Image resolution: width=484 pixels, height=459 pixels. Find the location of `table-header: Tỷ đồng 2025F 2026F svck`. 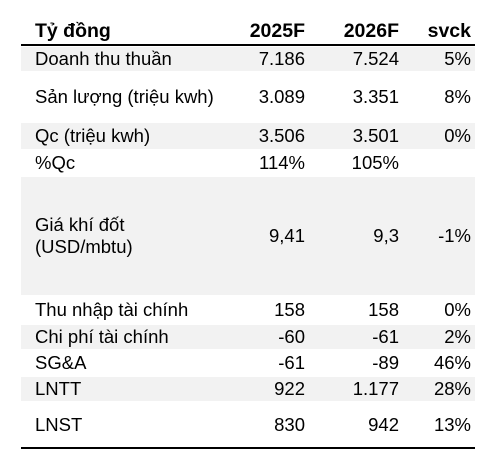

table-header: Tỷ đồng 2025F 2026F svck is located at coordinates (248, 32).